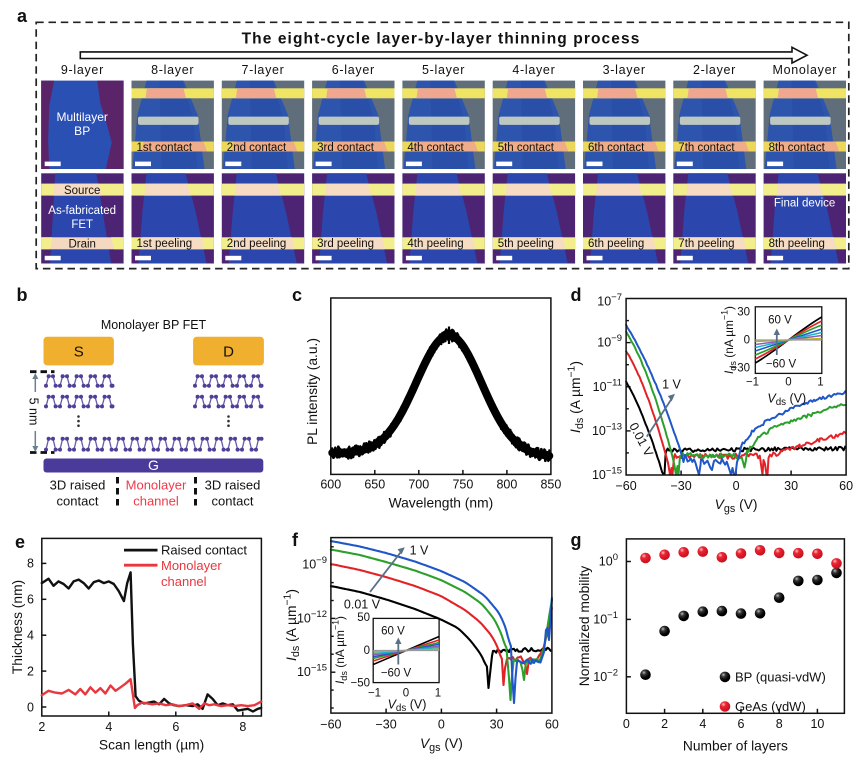  I want to click on svg-text: 2nd contact, so click(257, 148).